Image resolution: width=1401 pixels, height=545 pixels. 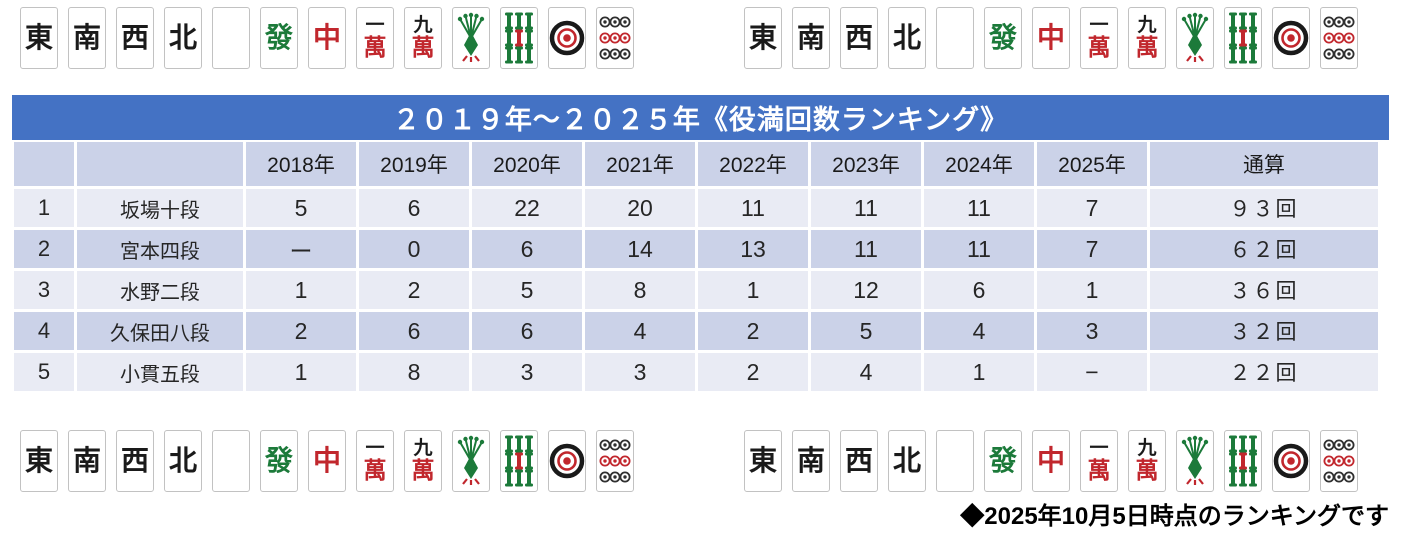 What do you see at coordinates (160, 331) in the screenshot?
I see `player-name: 久保田八段` at bounding box center [160, 331].